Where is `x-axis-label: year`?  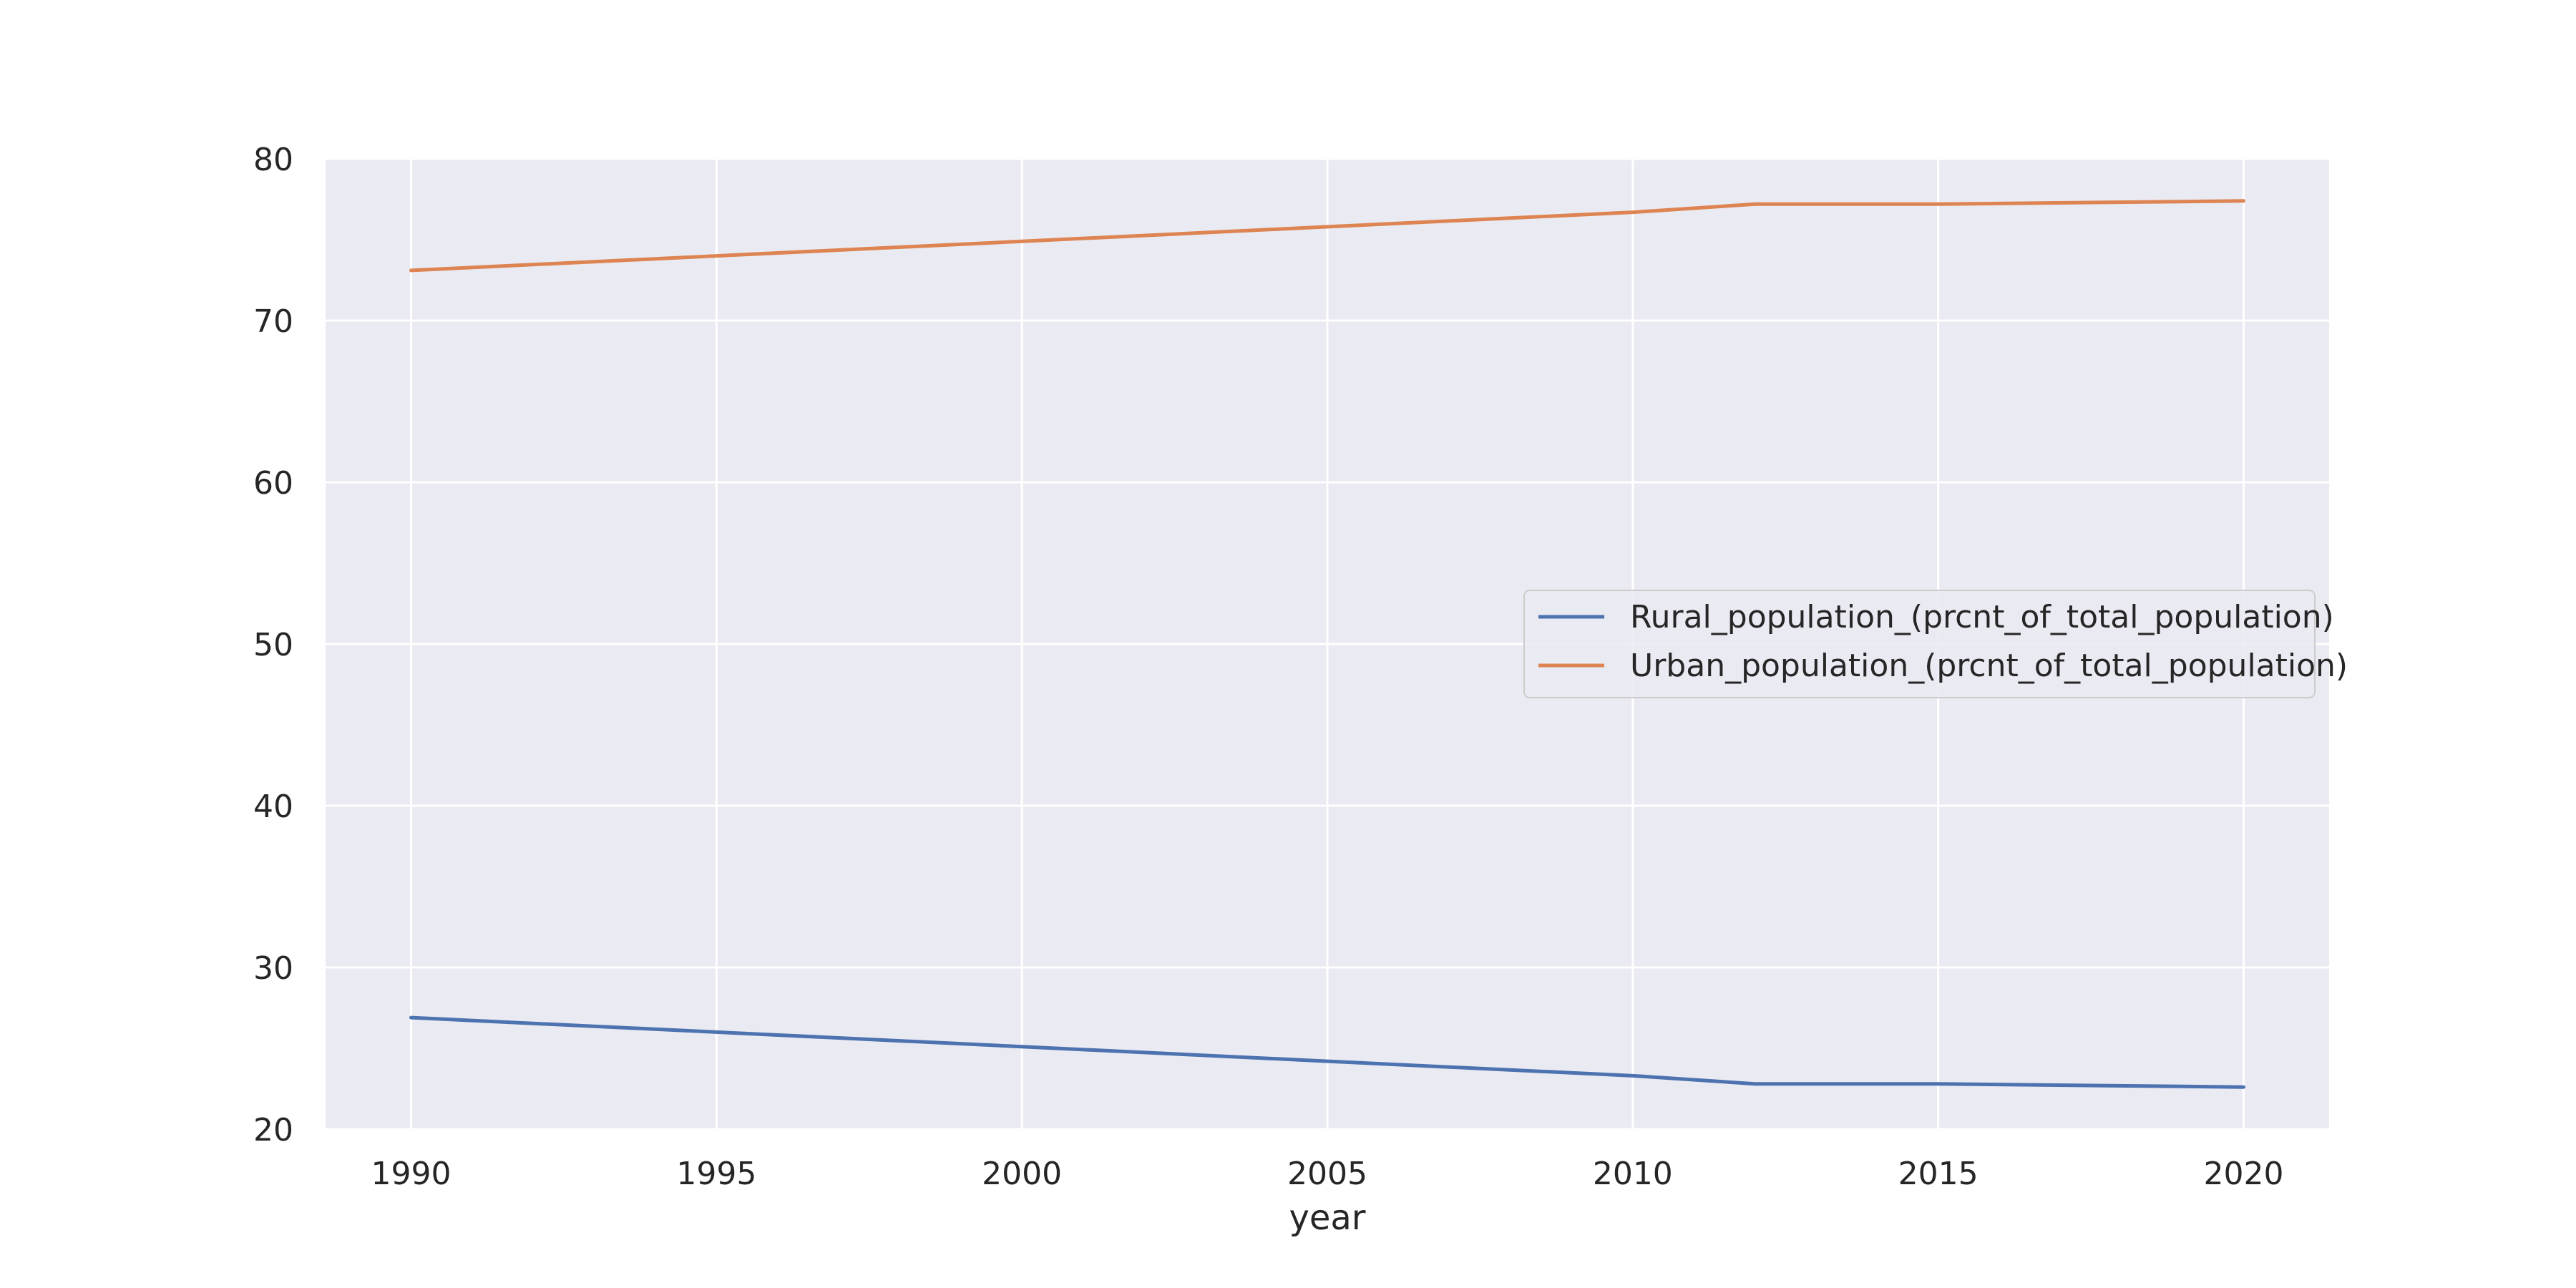 x-axis-label: year is located at coordinates (1327, 1218).